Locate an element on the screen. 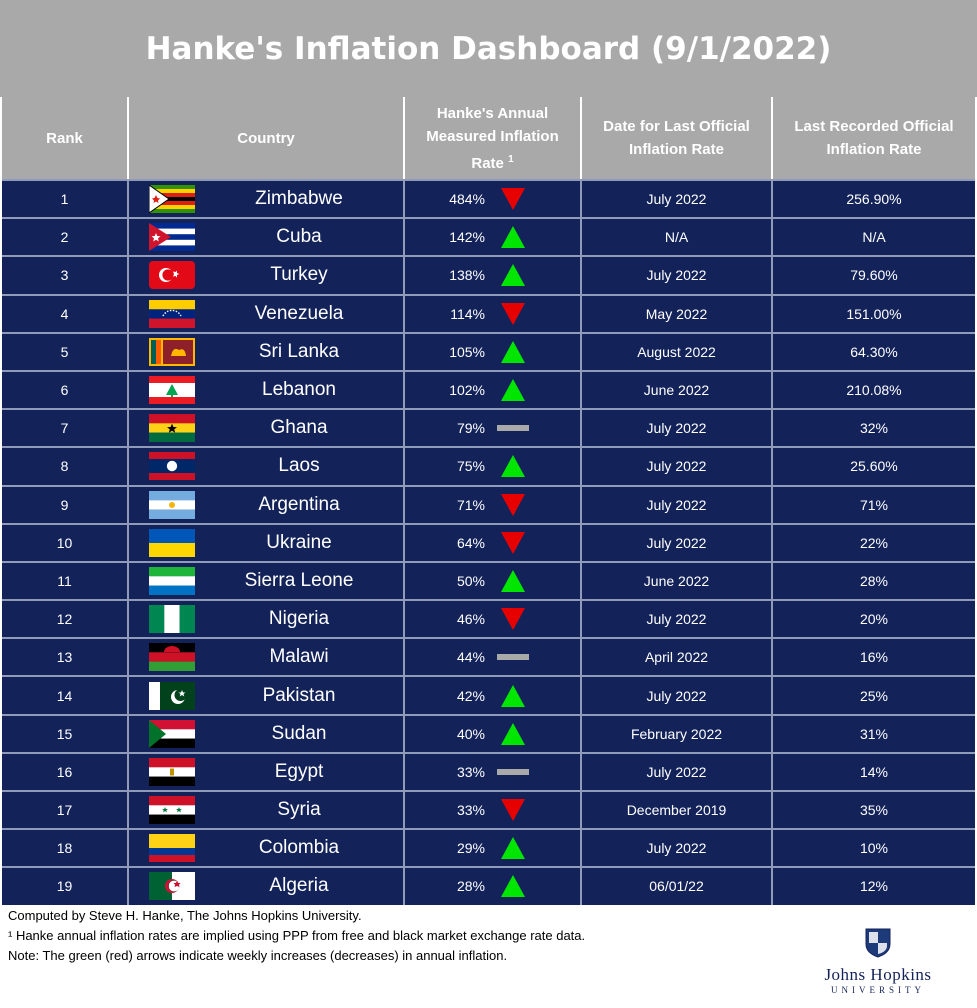 The width and height of the screenshot is (977, 1008). table-row: 8 Laos 75% July 2022 25.60% is located at coordinates (488, 465).